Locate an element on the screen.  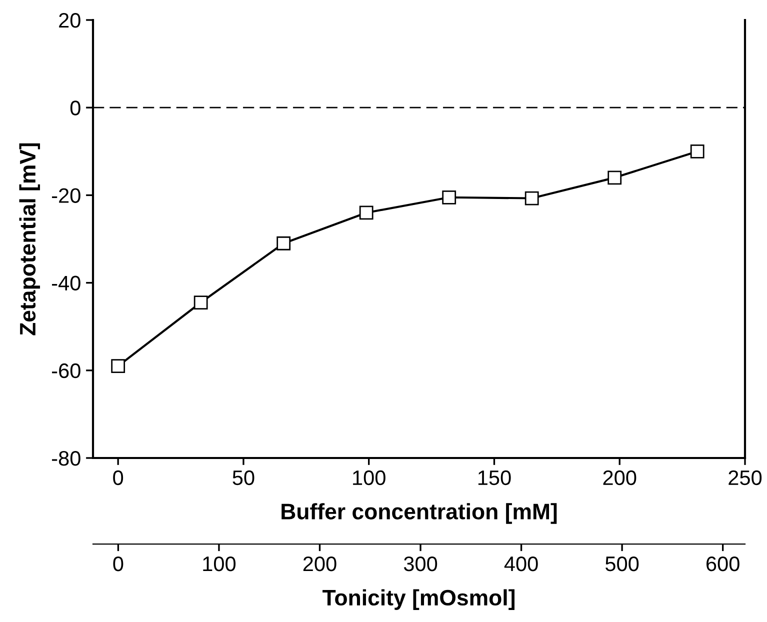
y-axis-title: Zetapotential [mV] is located at coordinates (29, 239).